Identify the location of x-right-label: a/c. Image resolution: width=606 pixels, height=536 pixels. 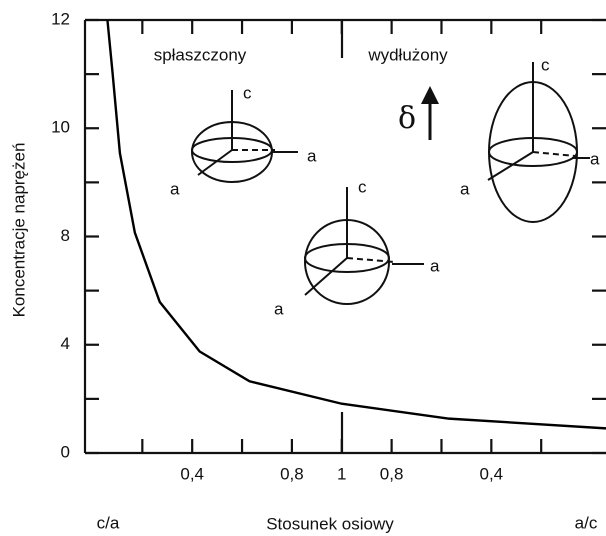
(586, 522).